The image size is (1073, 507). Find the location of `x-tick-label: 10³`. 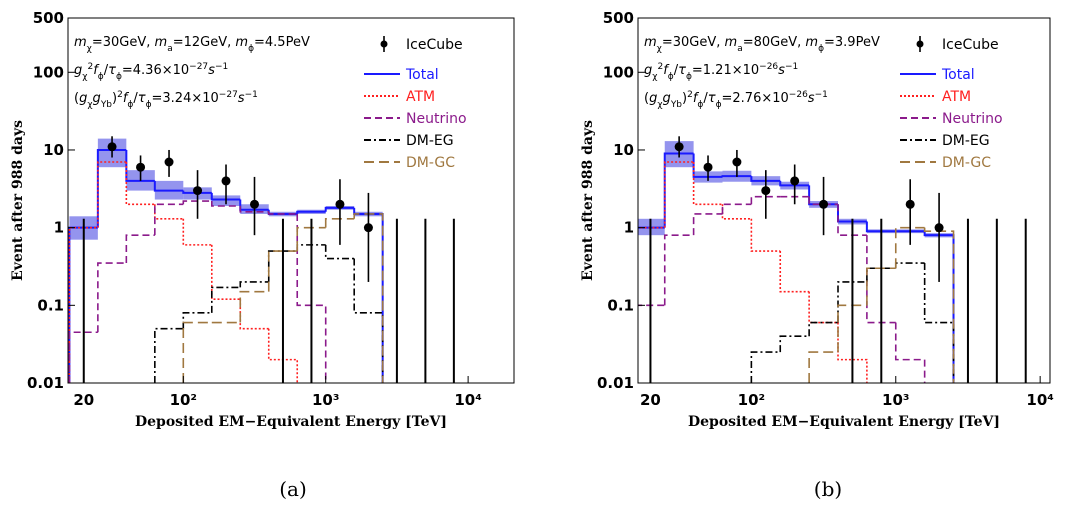

x-tick-label: 10³ is located at coordinates (895, 400).